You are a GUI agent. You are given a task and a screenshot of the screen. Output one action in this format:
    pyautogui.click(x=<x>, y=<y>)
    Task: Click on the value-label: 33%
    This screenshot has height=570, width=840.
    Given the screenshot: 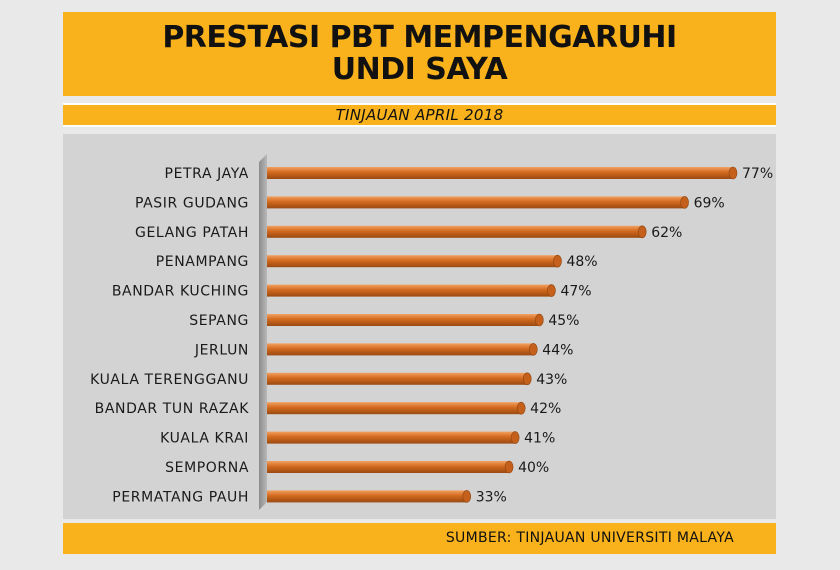 What is the action you would take?
    pyautogui.click(x=491, y=497)
    